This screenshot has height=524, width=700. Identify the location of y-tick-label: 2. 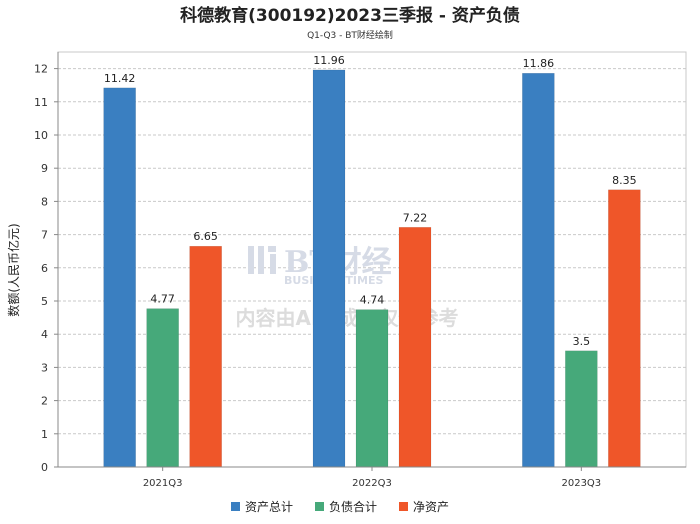
(44, 401).